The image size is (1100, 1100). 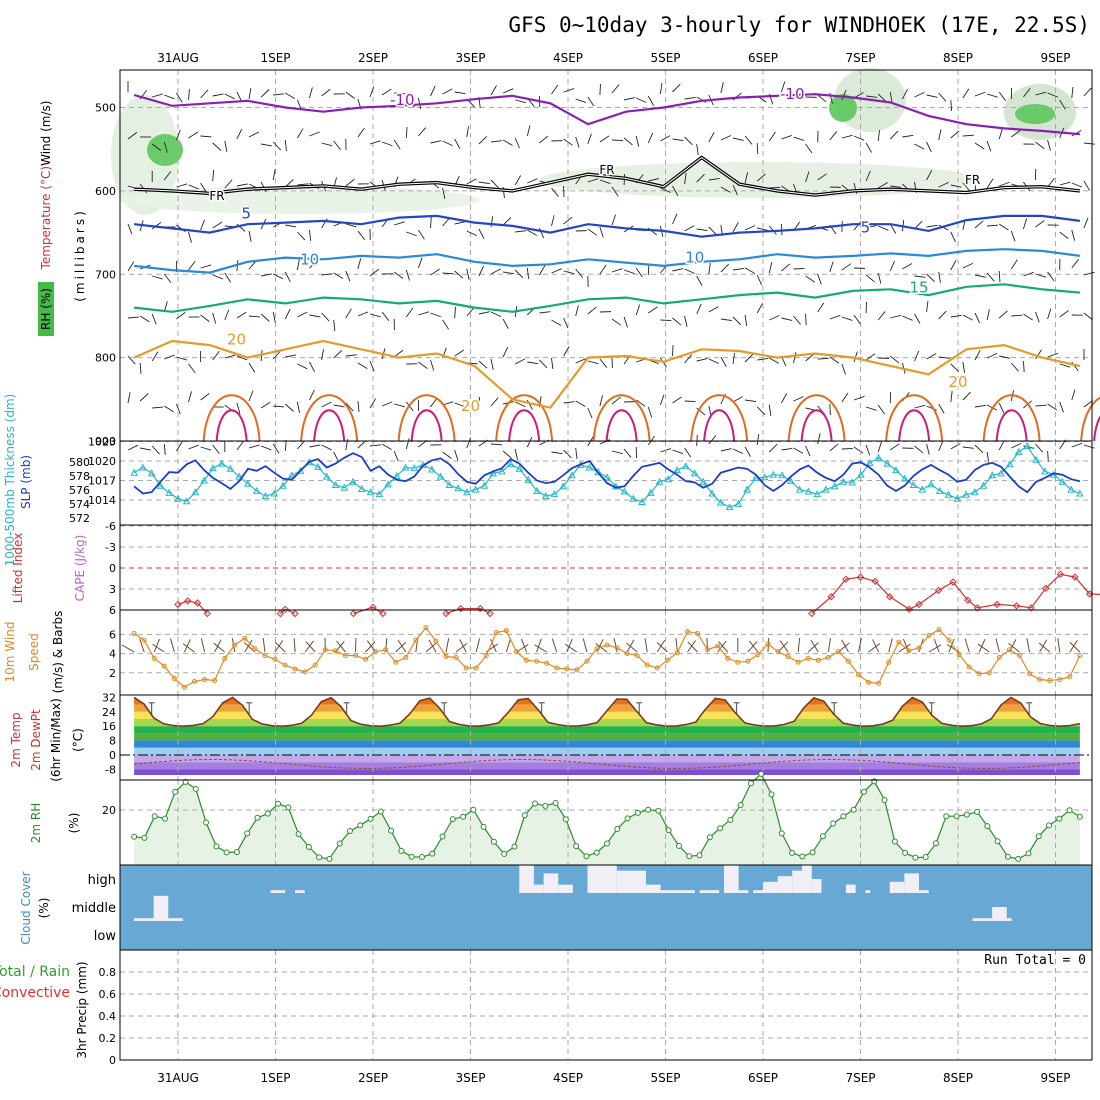 I want to click on y-tick-label-left: 574, so click(x=79, y=504).